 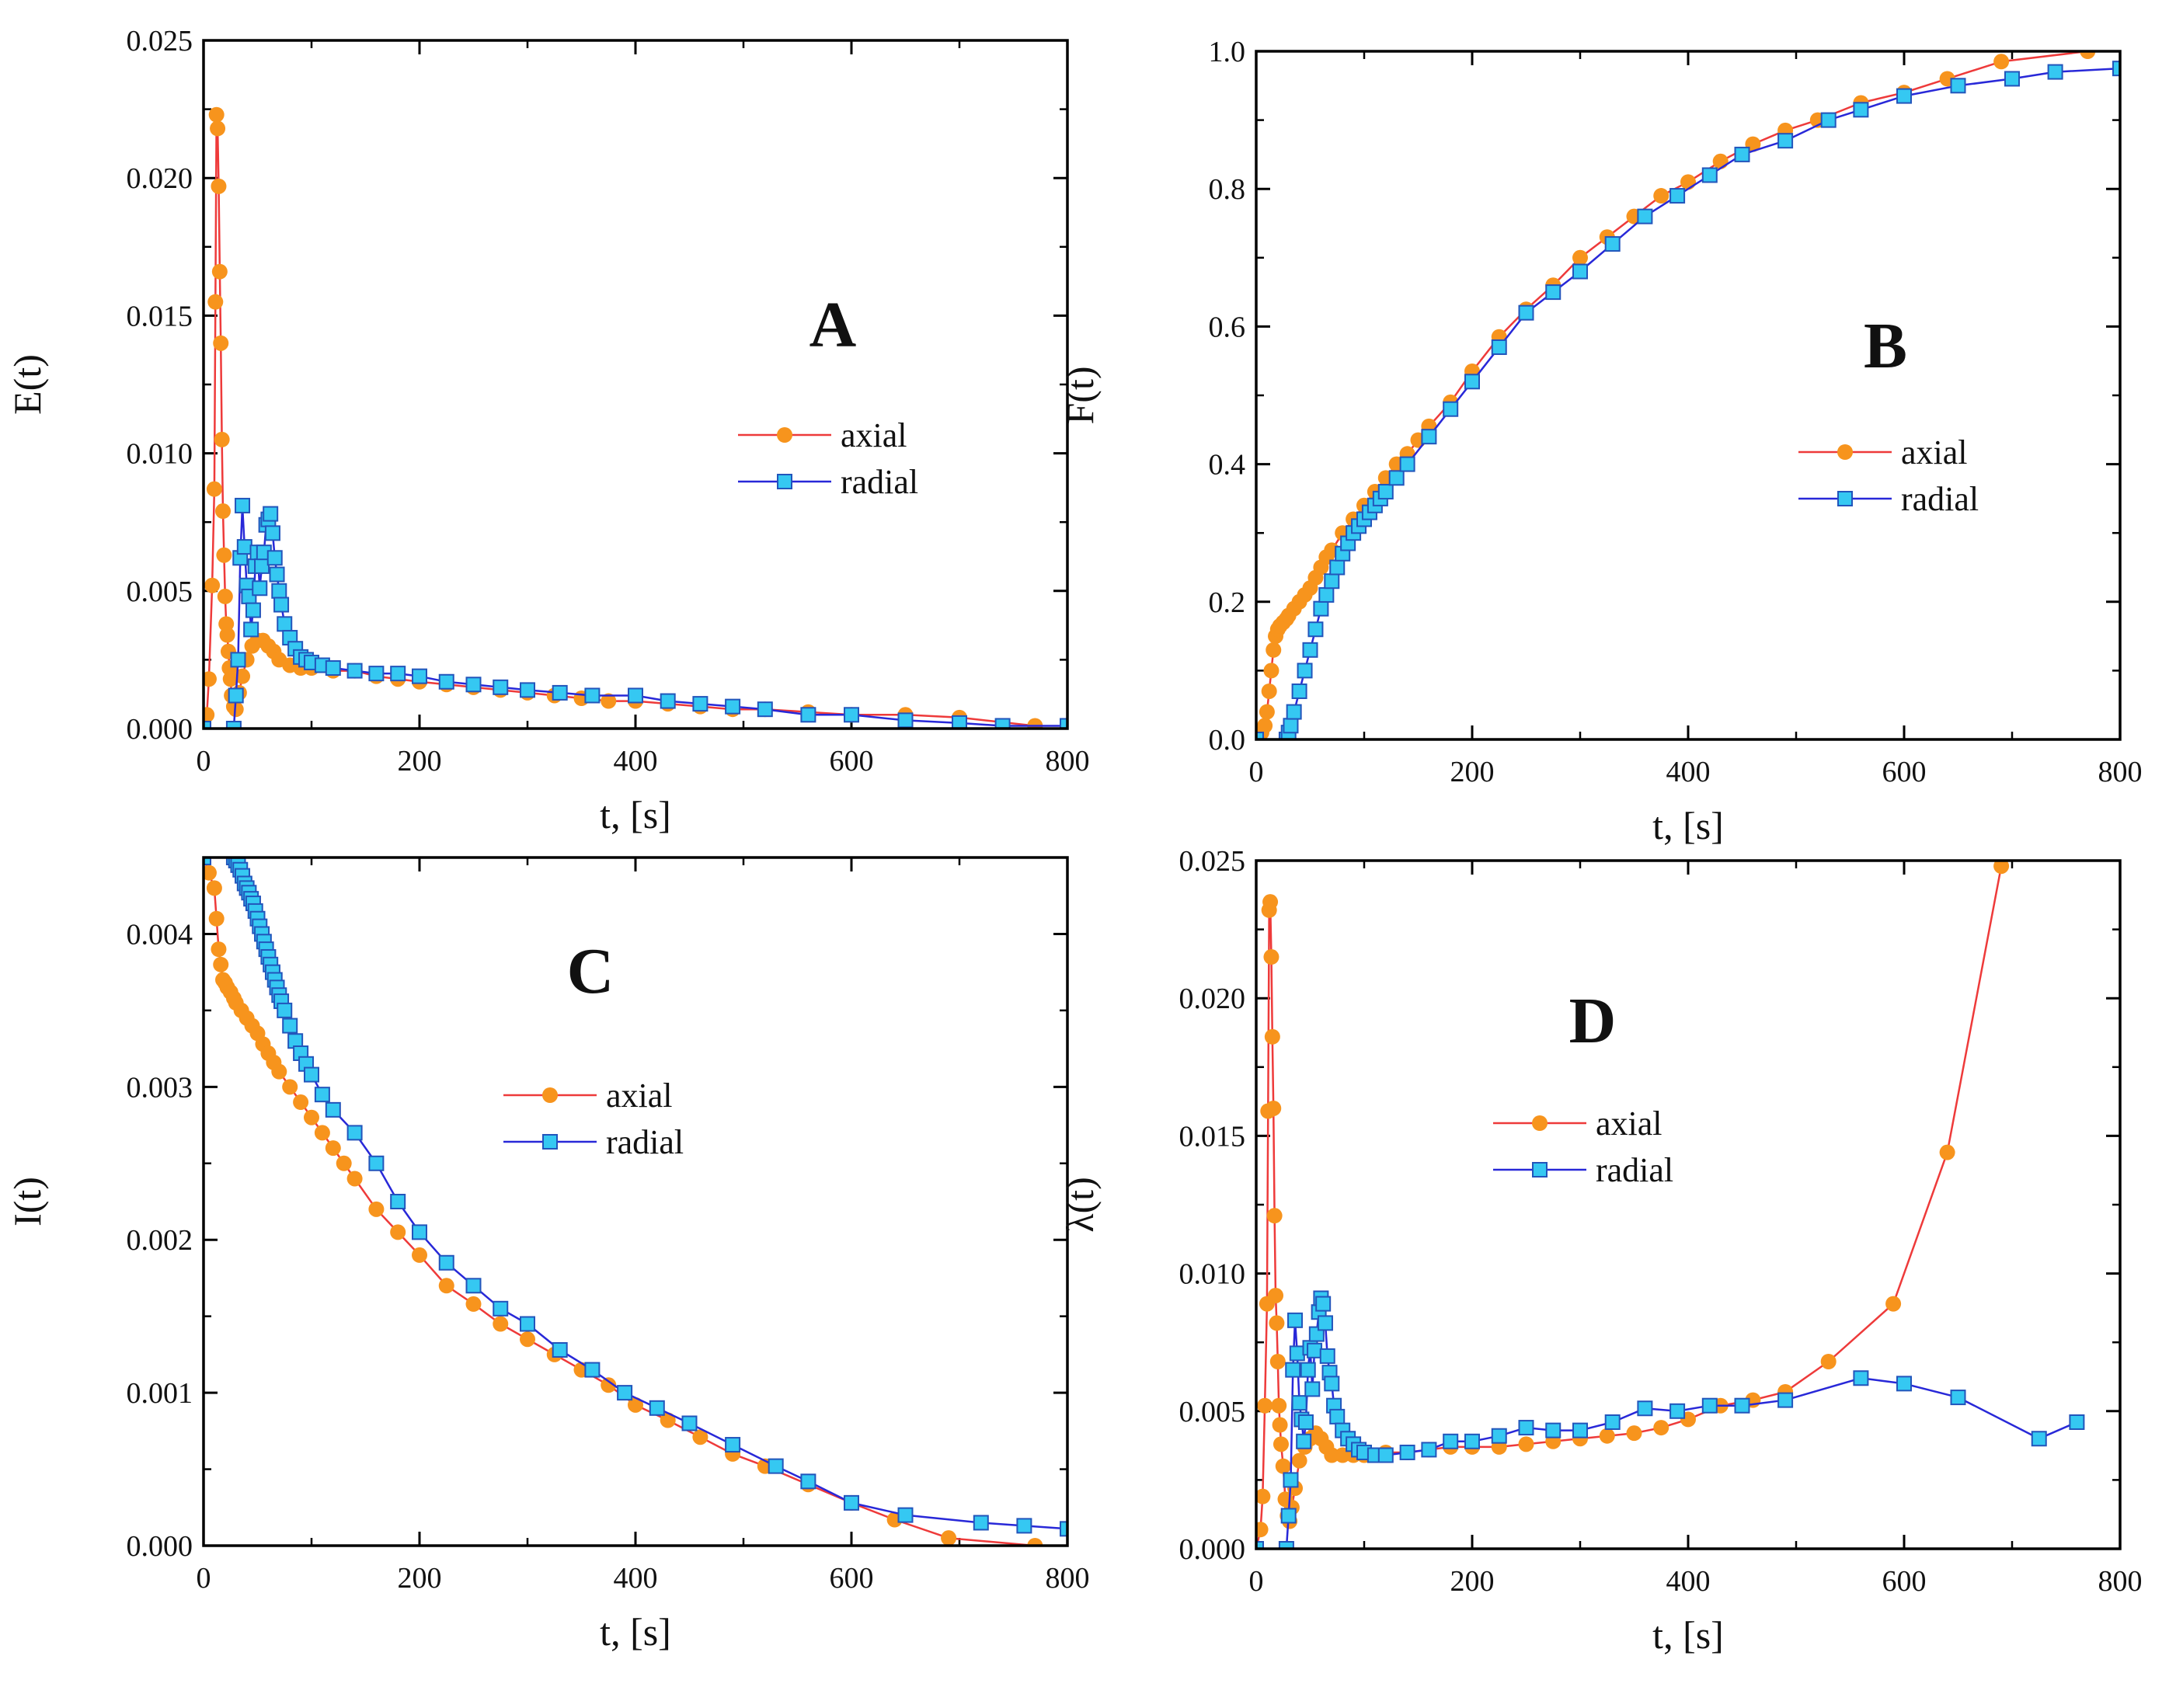 I want to click on series-axial, so click(x=1633, y=1205).